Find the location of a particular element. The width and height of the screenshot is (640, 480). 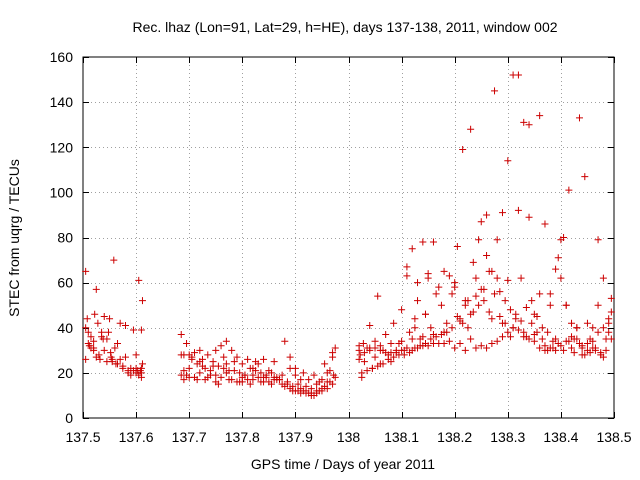

y-tick-label: 140 is located at coordinates (62, 102).